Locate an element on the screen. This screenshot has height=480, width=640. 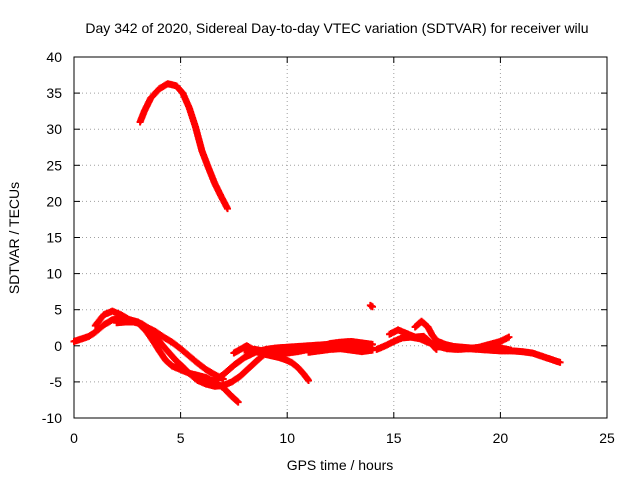
y-tick-label: -10 is located at coordinates (52, 418).